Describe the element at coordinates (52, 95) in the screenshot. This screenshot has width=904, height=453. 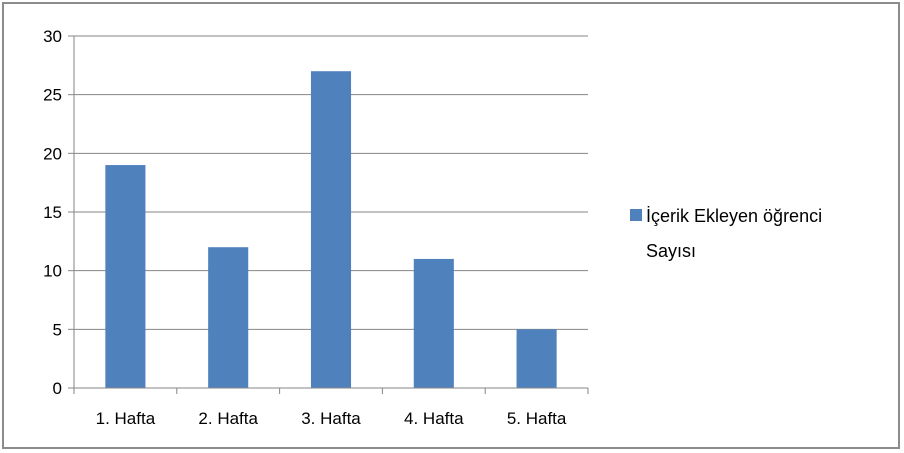
I see `y-tick-label: 25` at that location.